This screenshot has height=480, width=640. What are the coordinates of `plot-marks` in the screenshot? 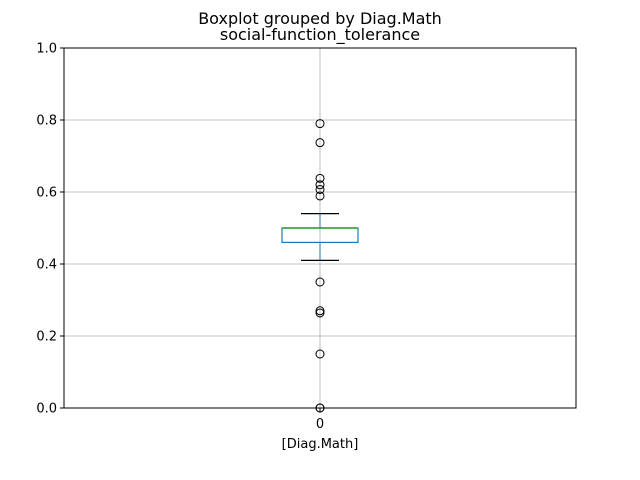 It's located at (320, 266).